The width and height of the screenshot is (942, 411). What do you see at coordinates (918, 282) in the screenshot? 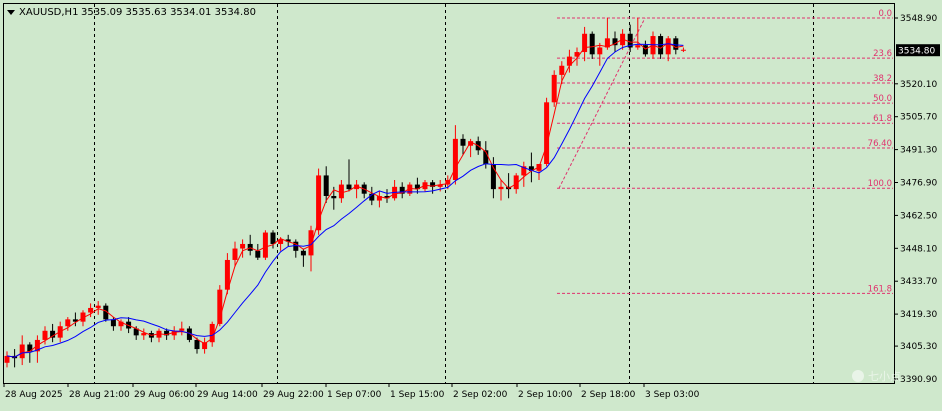
I see `y-tick-label: 3433.70` at bounding box center [918, 282].